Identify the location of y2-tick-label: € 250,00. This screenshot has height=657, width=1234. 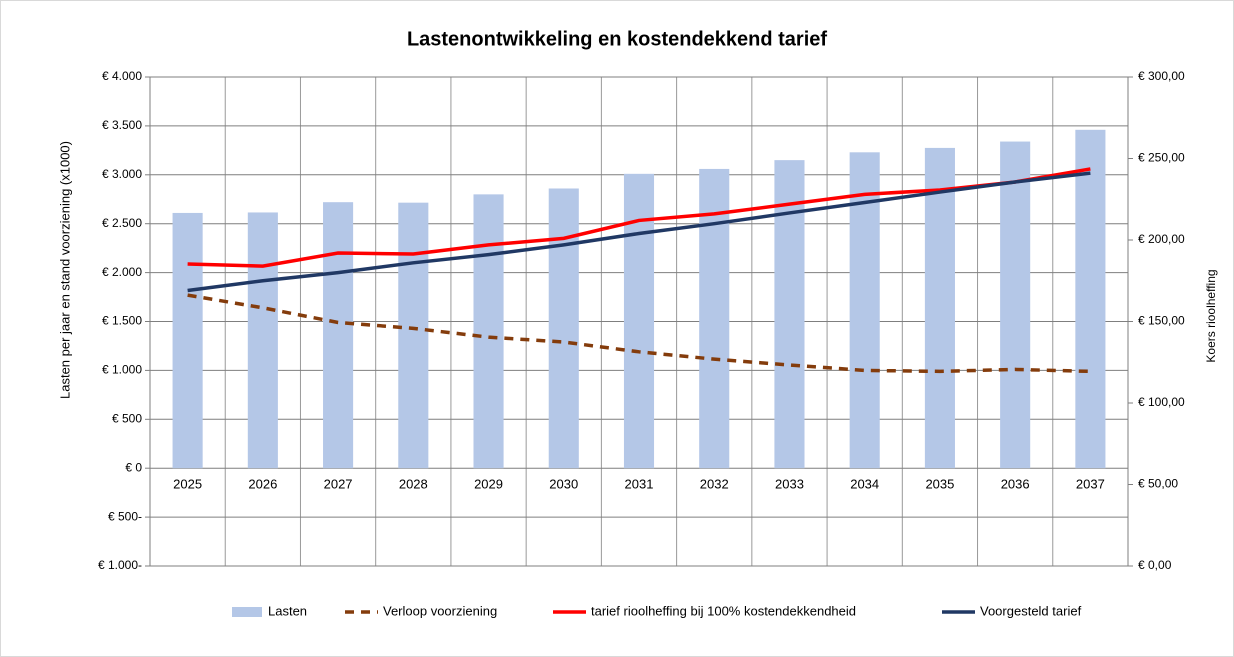
(1161, 158).